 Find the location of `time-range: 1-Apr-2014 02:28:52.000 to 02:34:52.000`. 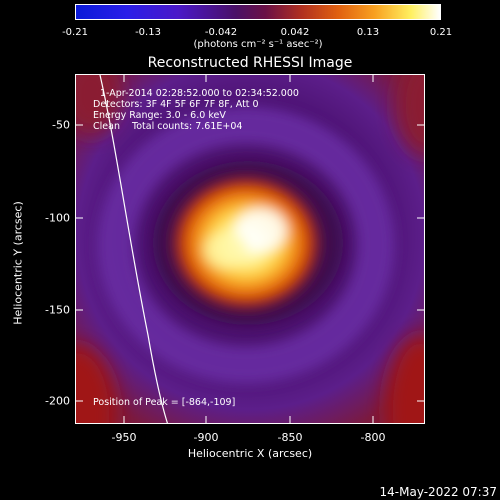

time-range: 1-Apr-2014 02:28:52.000 to 02:34:52.000 is located at coordinates (199, 93).